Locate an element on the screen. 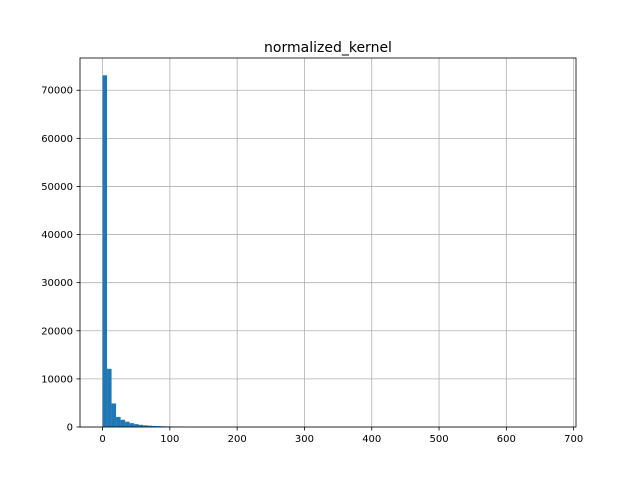 Image resolution: width=640 pixels, height=480 pixels. y-axis-ticks: 0 10000 20000 30000 40000 50000 60000 70000 is located at coordinates (60, 260).